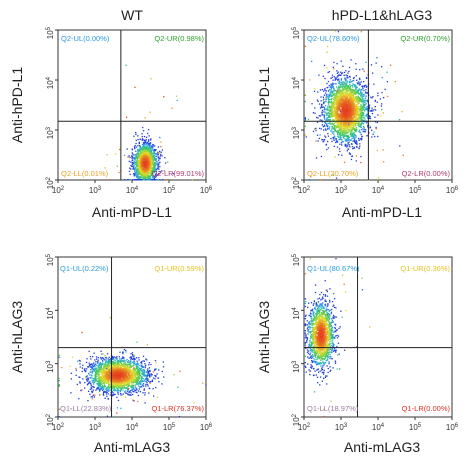 The image size is (472, 462). What do you see at coordinates (50, 313) in the screenshot?
I see `y-tick-label: 104` at bounding box center [50, 313].